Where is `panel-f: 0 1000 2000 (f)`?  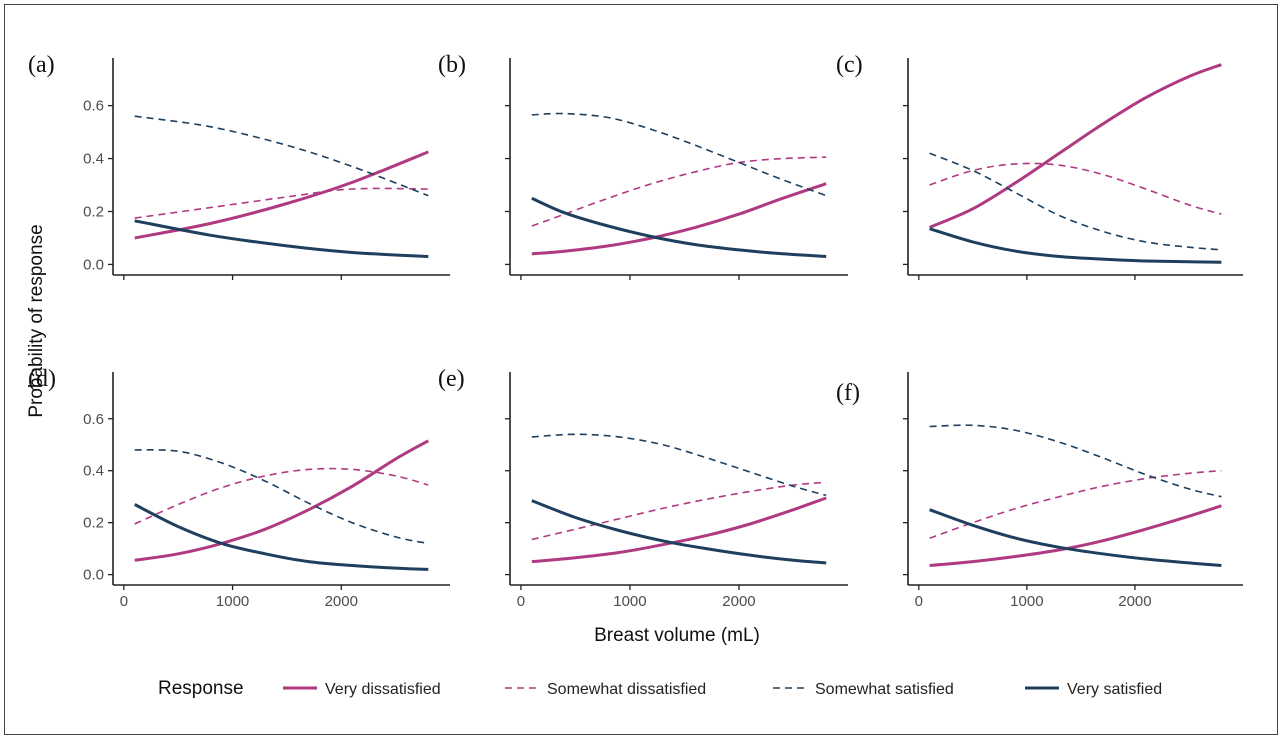 panel-f: 0 1000 2000 (f) is located at coordinates (1039, 491).